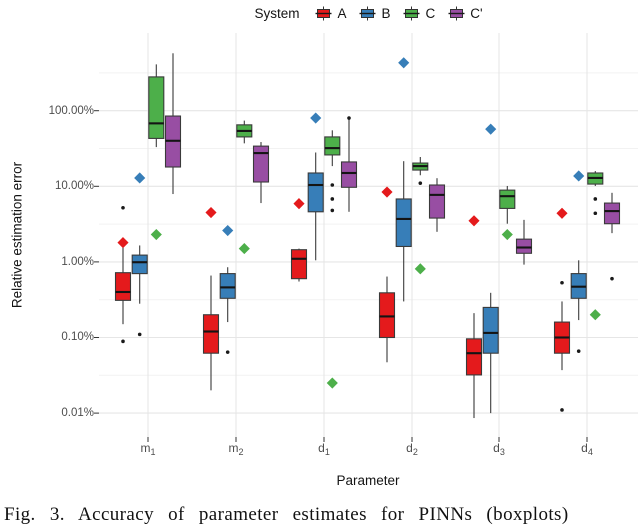  What do you see at coordinates (139, 334) in the screenshot?
I see `outlier-B-m1` at bounding box center [139, 334].